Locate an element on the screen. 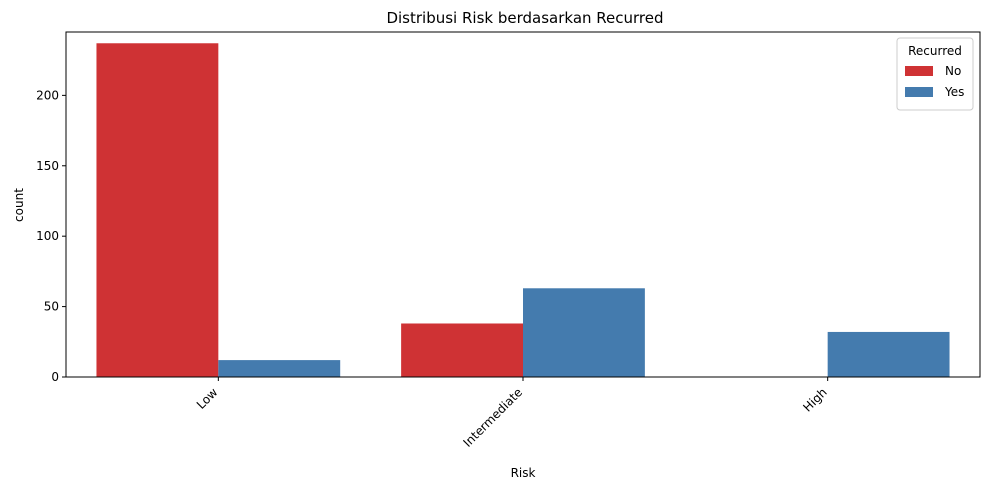  legend: Recurred No Yes is located at coordinates (935, 74).